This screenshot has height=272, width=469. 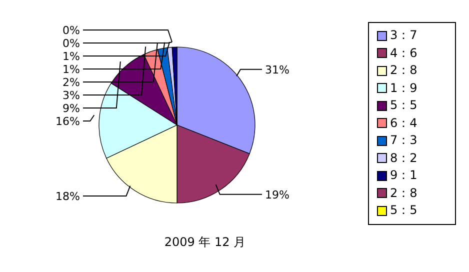 What do you see at coordinates (68, 121) in the screenshot?
I see `data-label: 16%` at bounding box center [68, 121].